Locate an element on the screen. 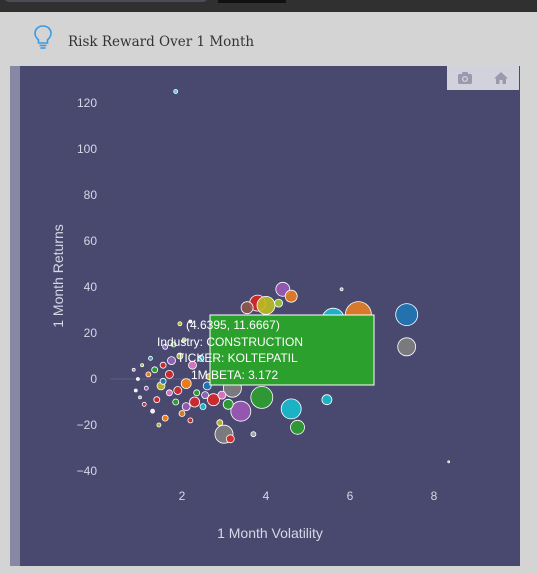 This screenshot has height=574, width=537. y-tick-label: 120 is located at coordinates (87, 103).